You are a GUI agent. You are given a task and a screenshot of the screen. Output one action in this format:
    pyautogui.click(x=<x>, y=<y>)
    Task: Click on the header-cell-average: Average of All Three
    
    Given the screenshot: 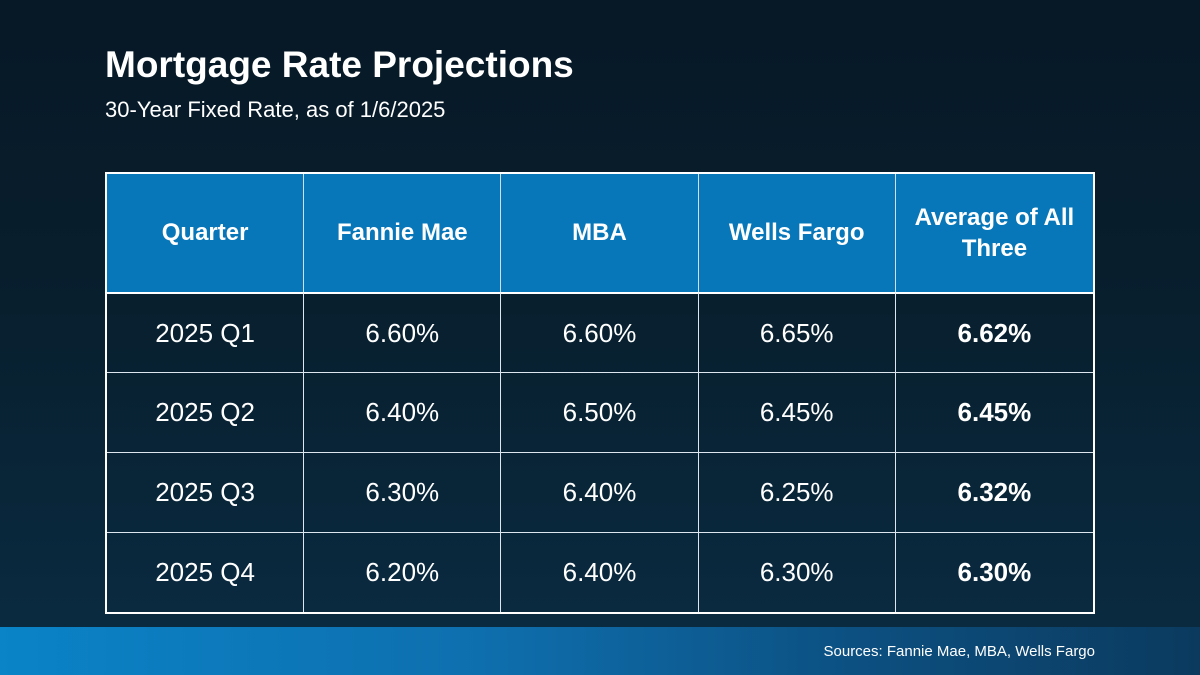 What is the action you would take?
    pyautogui.click(x=994, y=233)
    